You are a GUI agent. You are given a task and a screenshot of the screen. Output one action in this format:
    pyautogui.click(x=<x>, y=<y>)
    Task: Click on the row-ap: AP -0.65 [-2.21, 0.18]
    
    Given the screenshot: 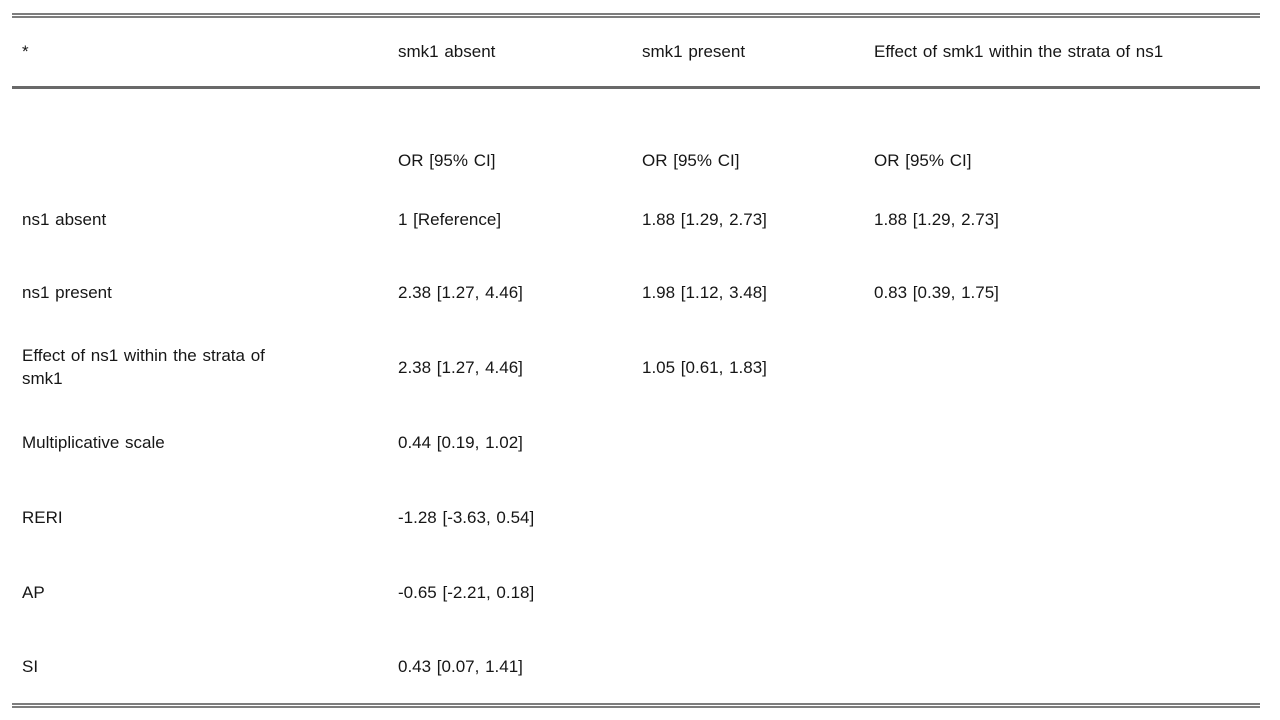 What is the action you would take?
    pyautogui.click(x=636, y=593)
    